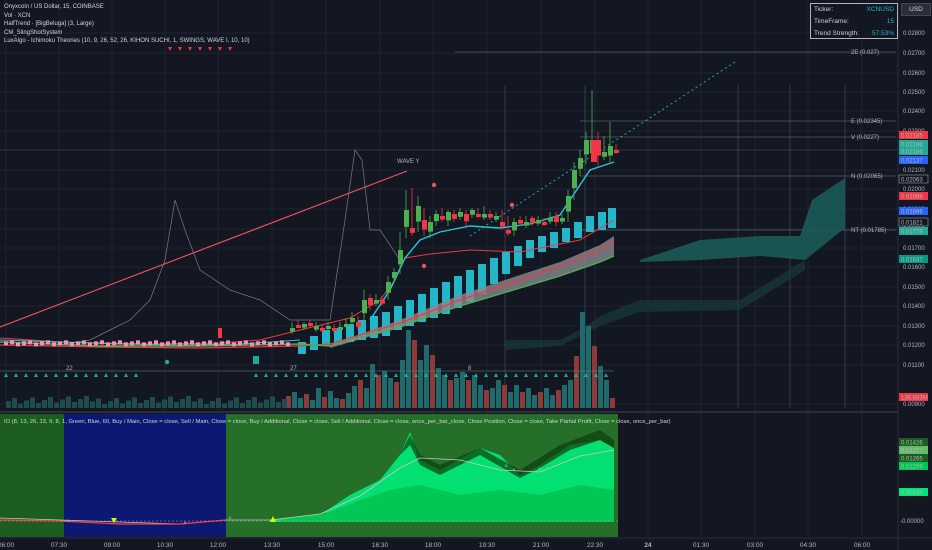 Image resolution: width=932 pixels, height=550 pixels. What do you see at coordinates (912, 224) in the screenshot?
I see `price-badge-text: 0.01821` at bounding box center [912, 224].